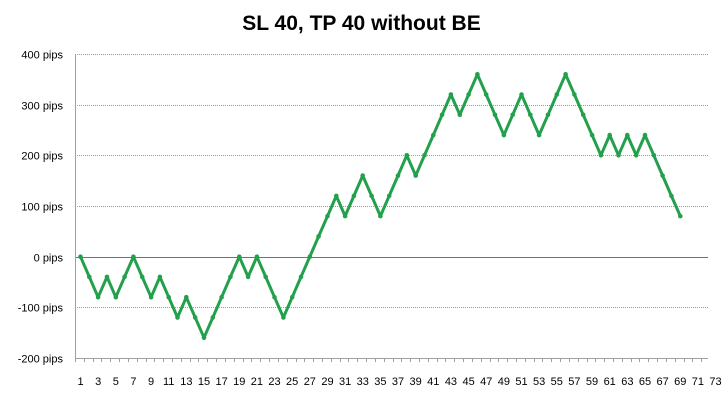 This screenshot has width=723, height=400. Describe the element at coordinates (574, 382) in the screenshot. I see `x-tick-label: 57` at that location.